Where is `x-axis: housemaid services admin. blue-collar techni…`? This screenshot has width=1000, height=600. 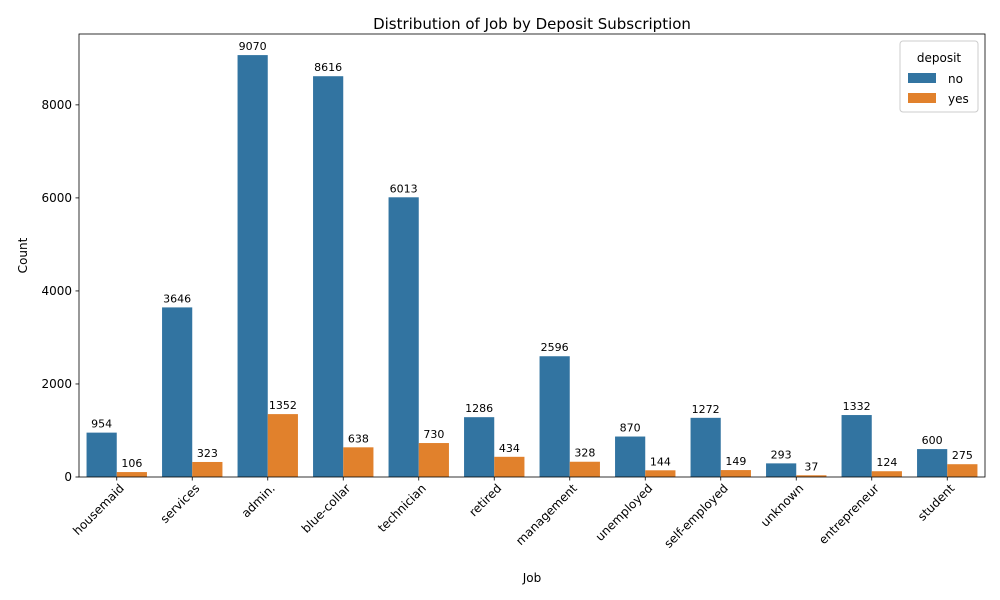
x-axis: housemaid services admin. blue-collar techni… is located at coordinates (514, 514).